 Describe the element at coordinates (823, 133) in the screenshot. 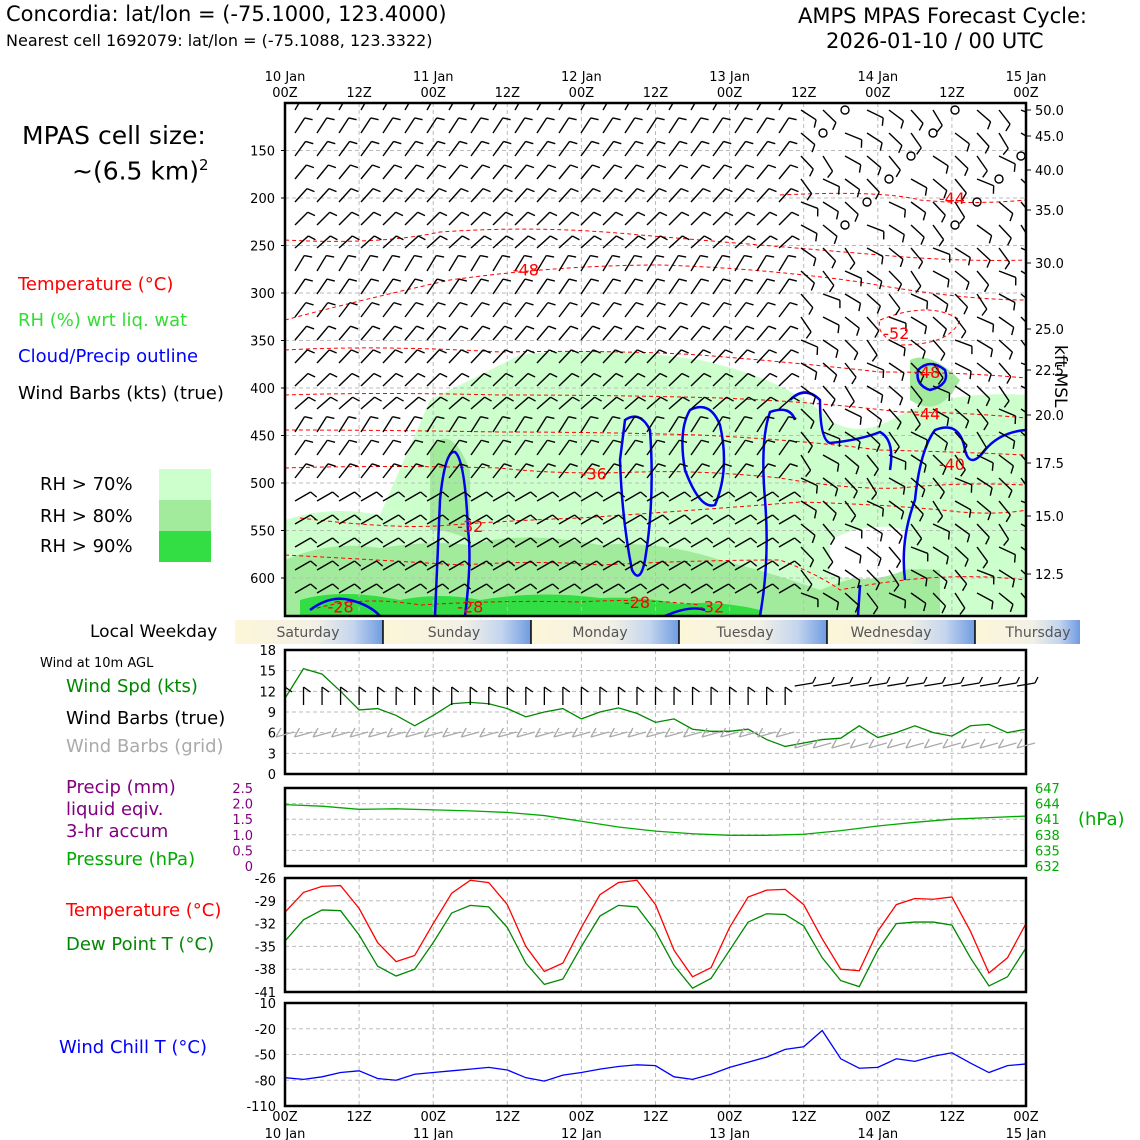

I see `calm-wind-circle` at that location.